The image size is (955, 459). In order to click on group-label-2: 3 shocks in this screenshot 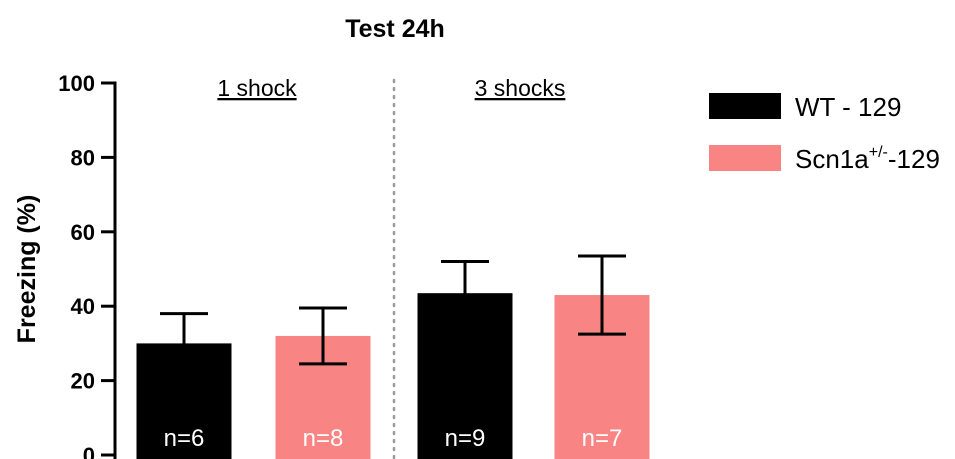, I will do `click(520, 88)`.